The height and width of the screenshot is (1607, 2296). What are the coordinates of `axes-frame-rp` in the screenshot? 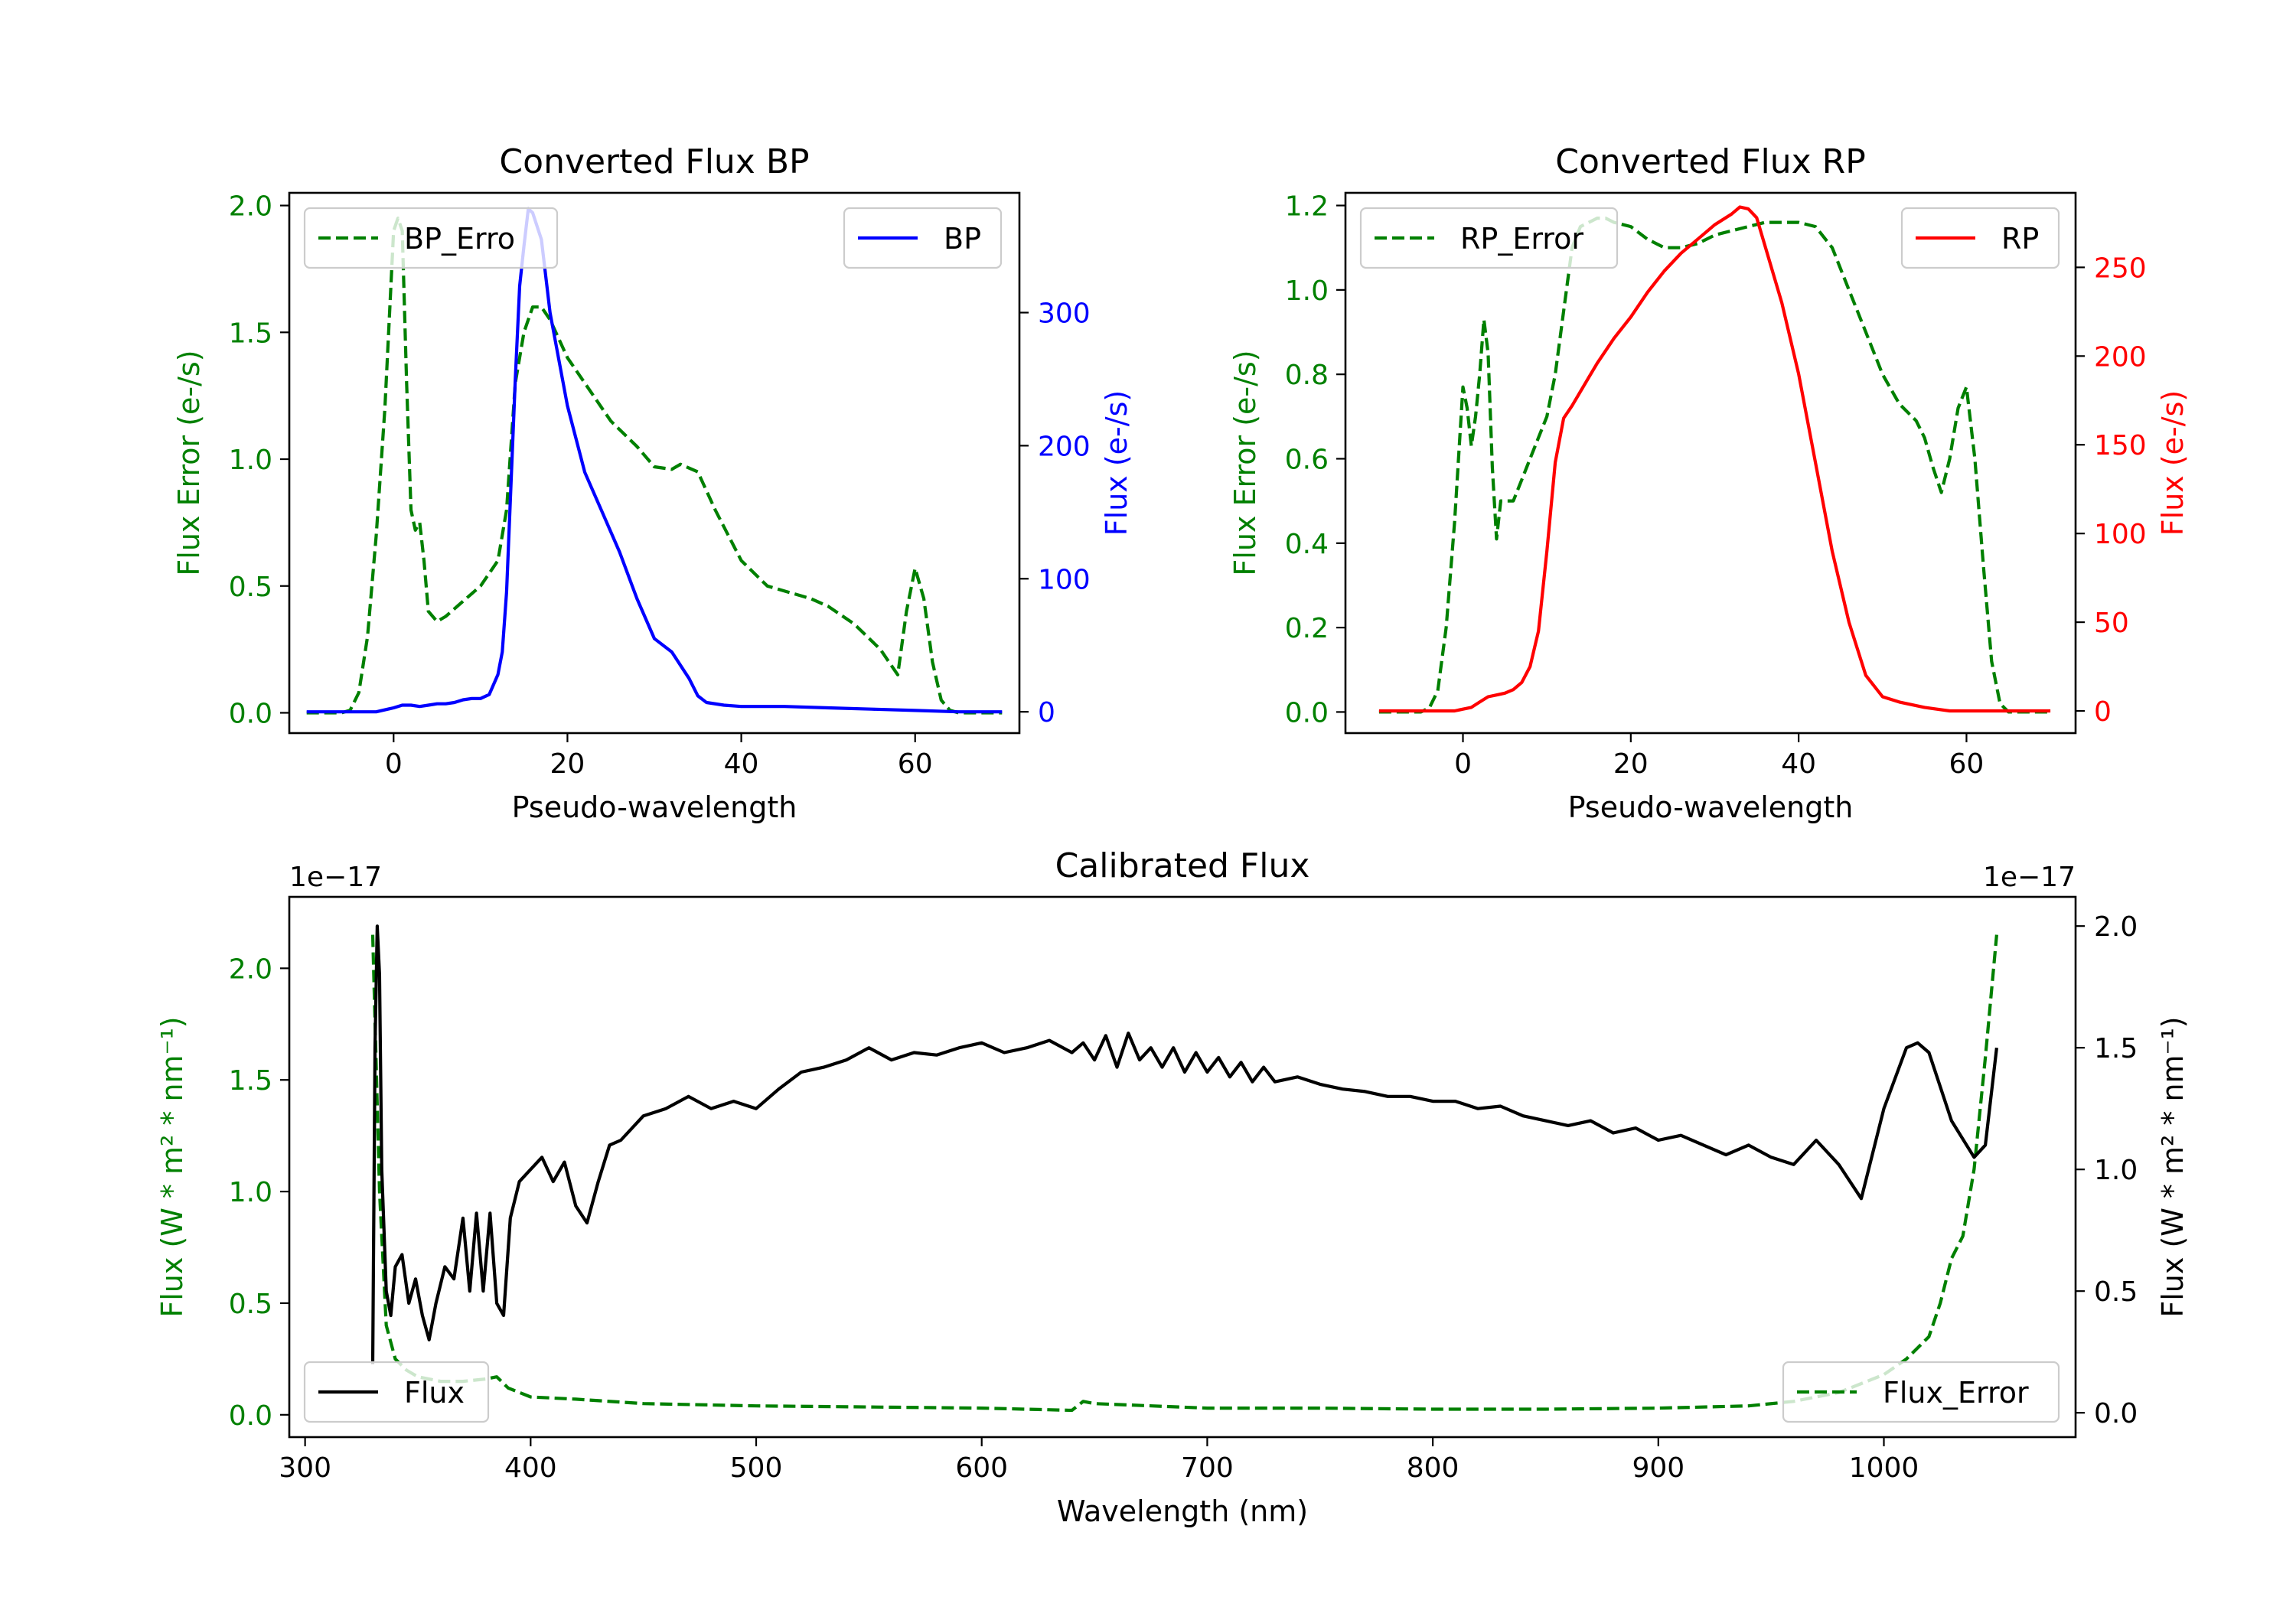 It's located at (1710, 463).